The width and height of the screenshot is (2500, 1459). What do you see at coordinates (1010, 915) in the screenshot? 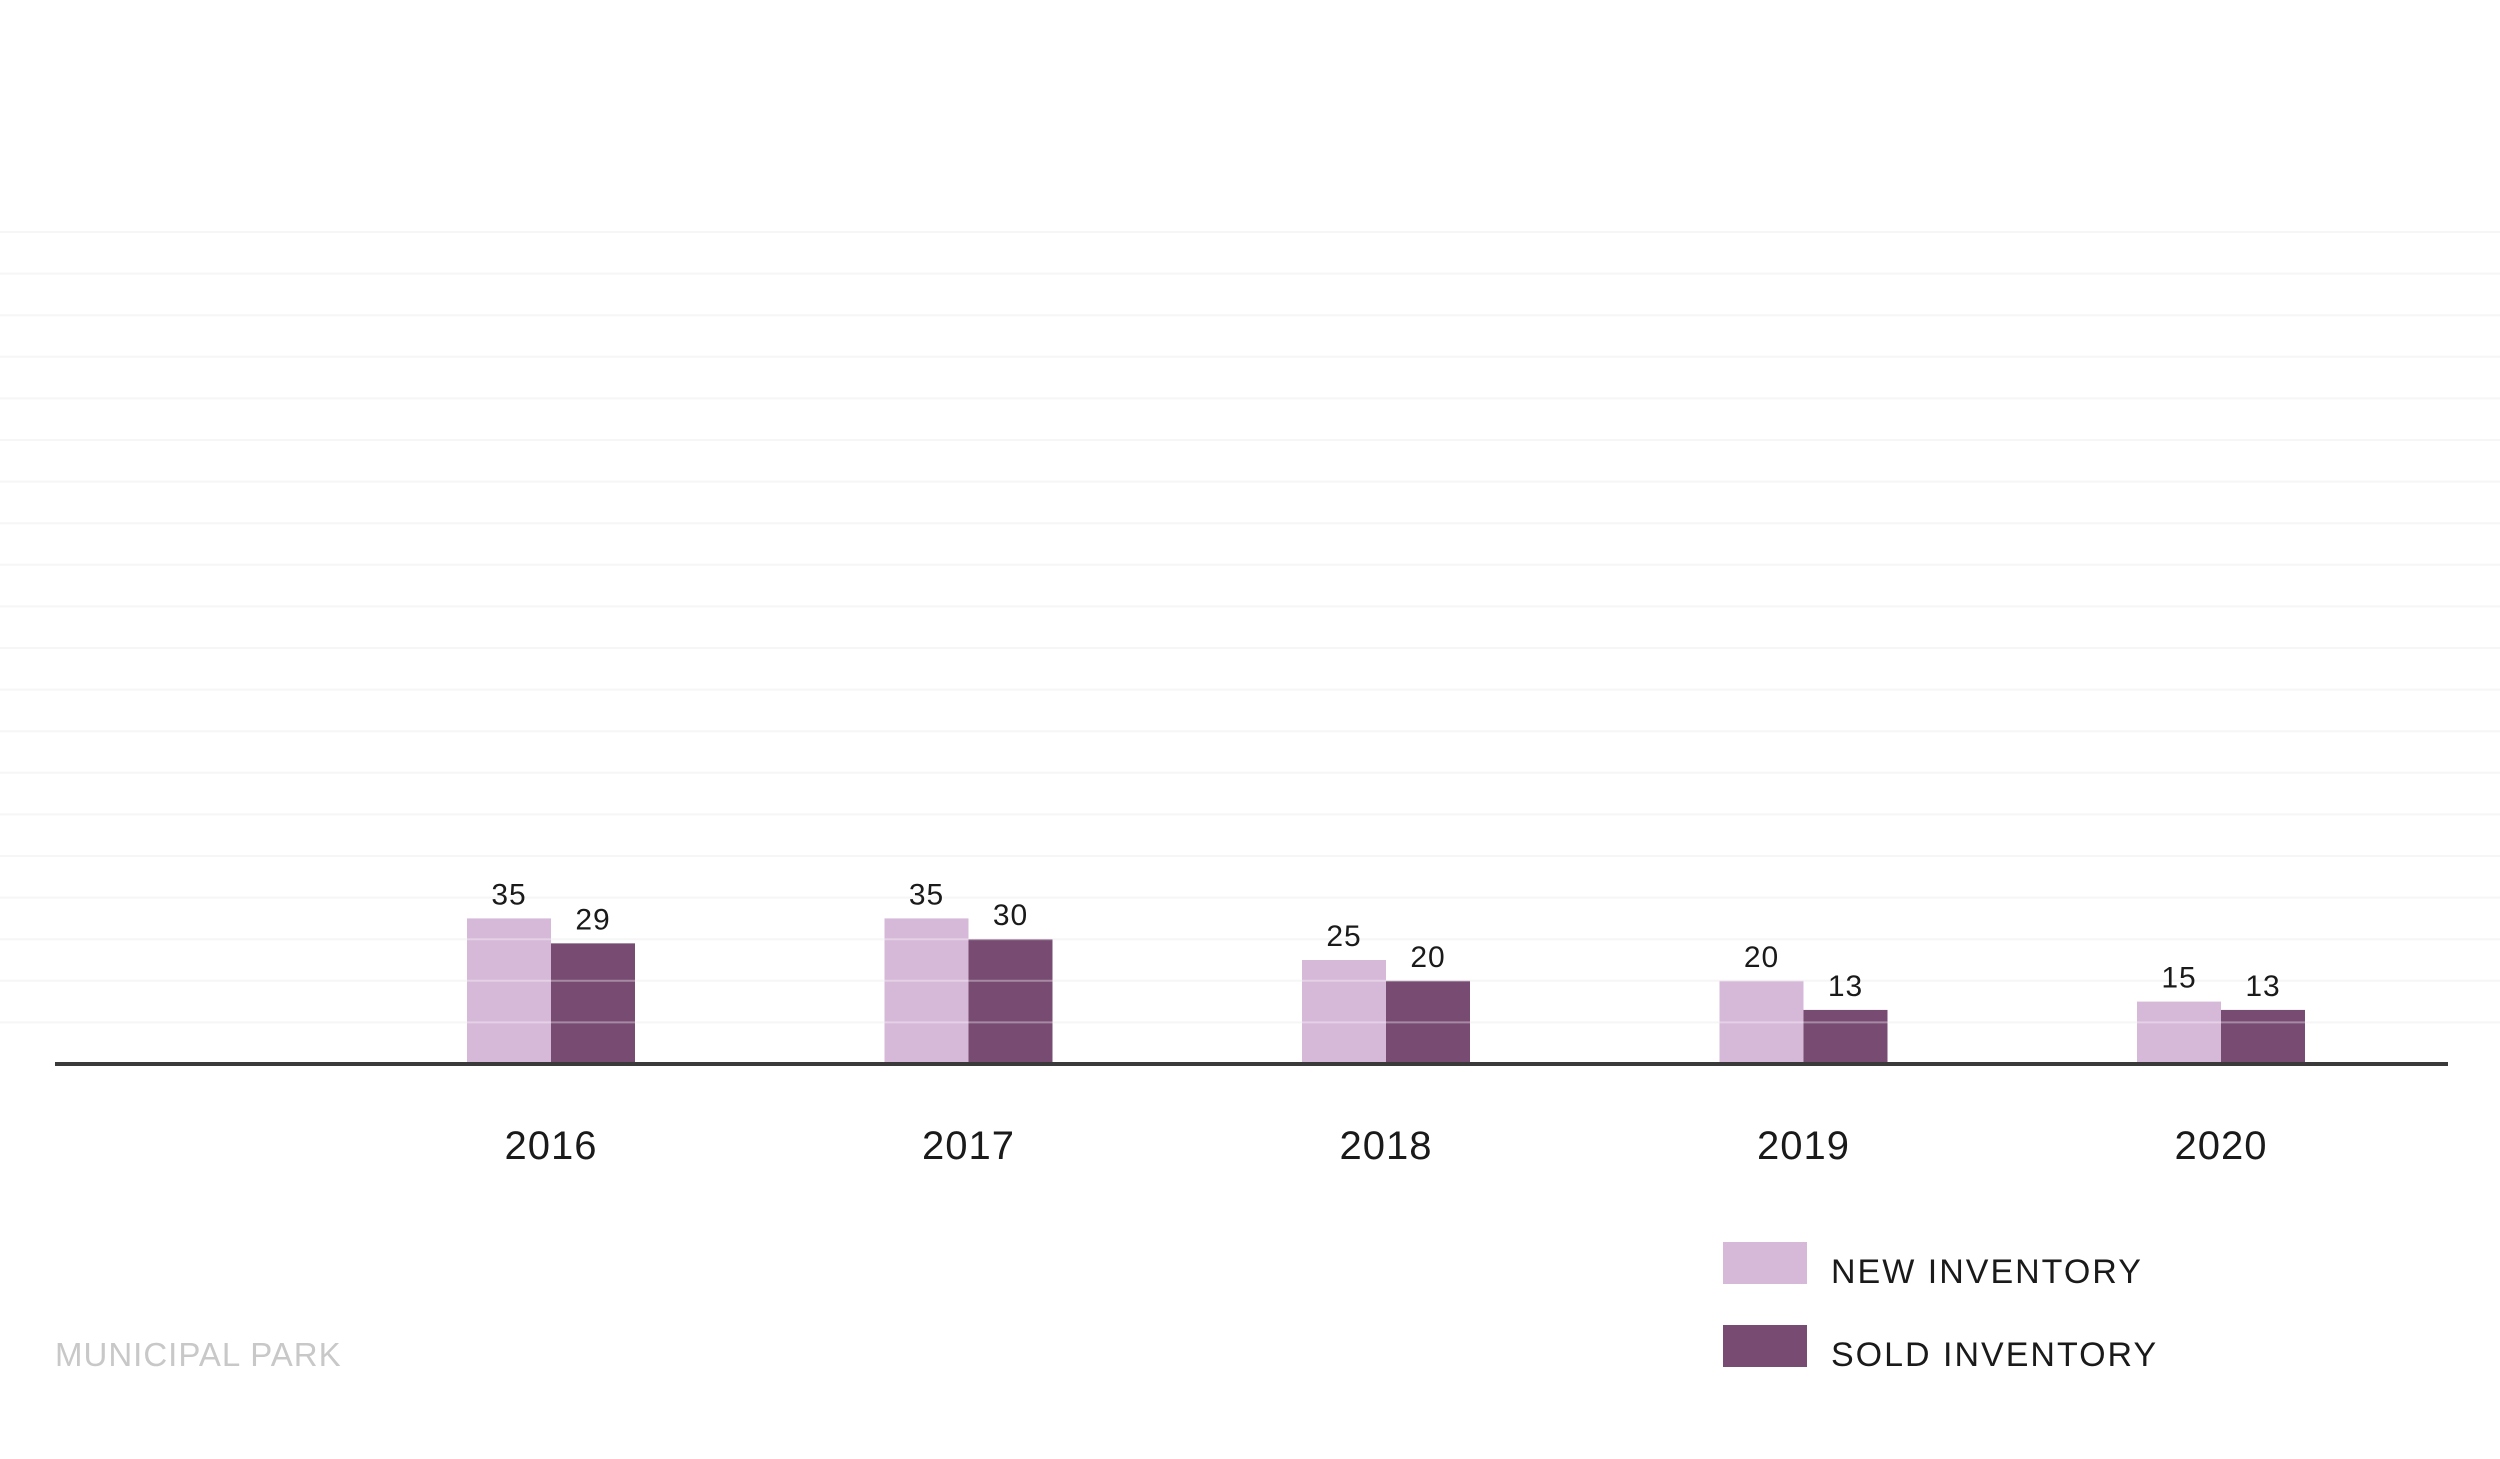
I see `data-label: 30` at bounding box center [1010, 915].